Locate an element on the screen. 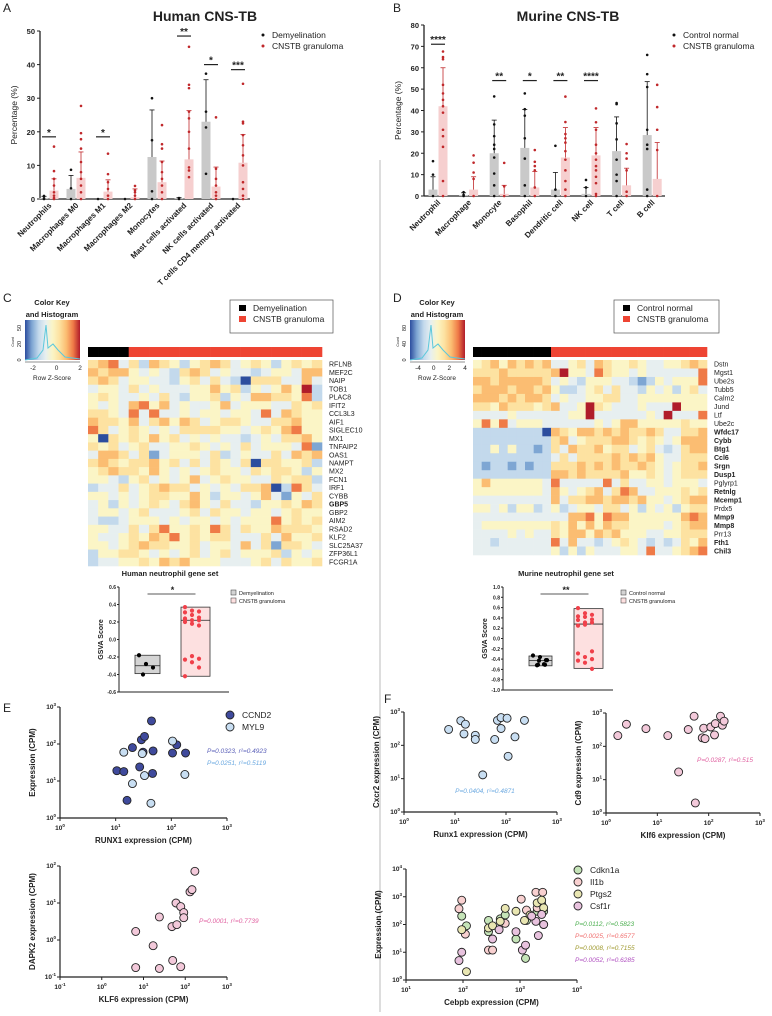 Image resolution: width=772 pixels, height=1016 pixels. tick-exponent: 0 is located at coordinates (63, 825).